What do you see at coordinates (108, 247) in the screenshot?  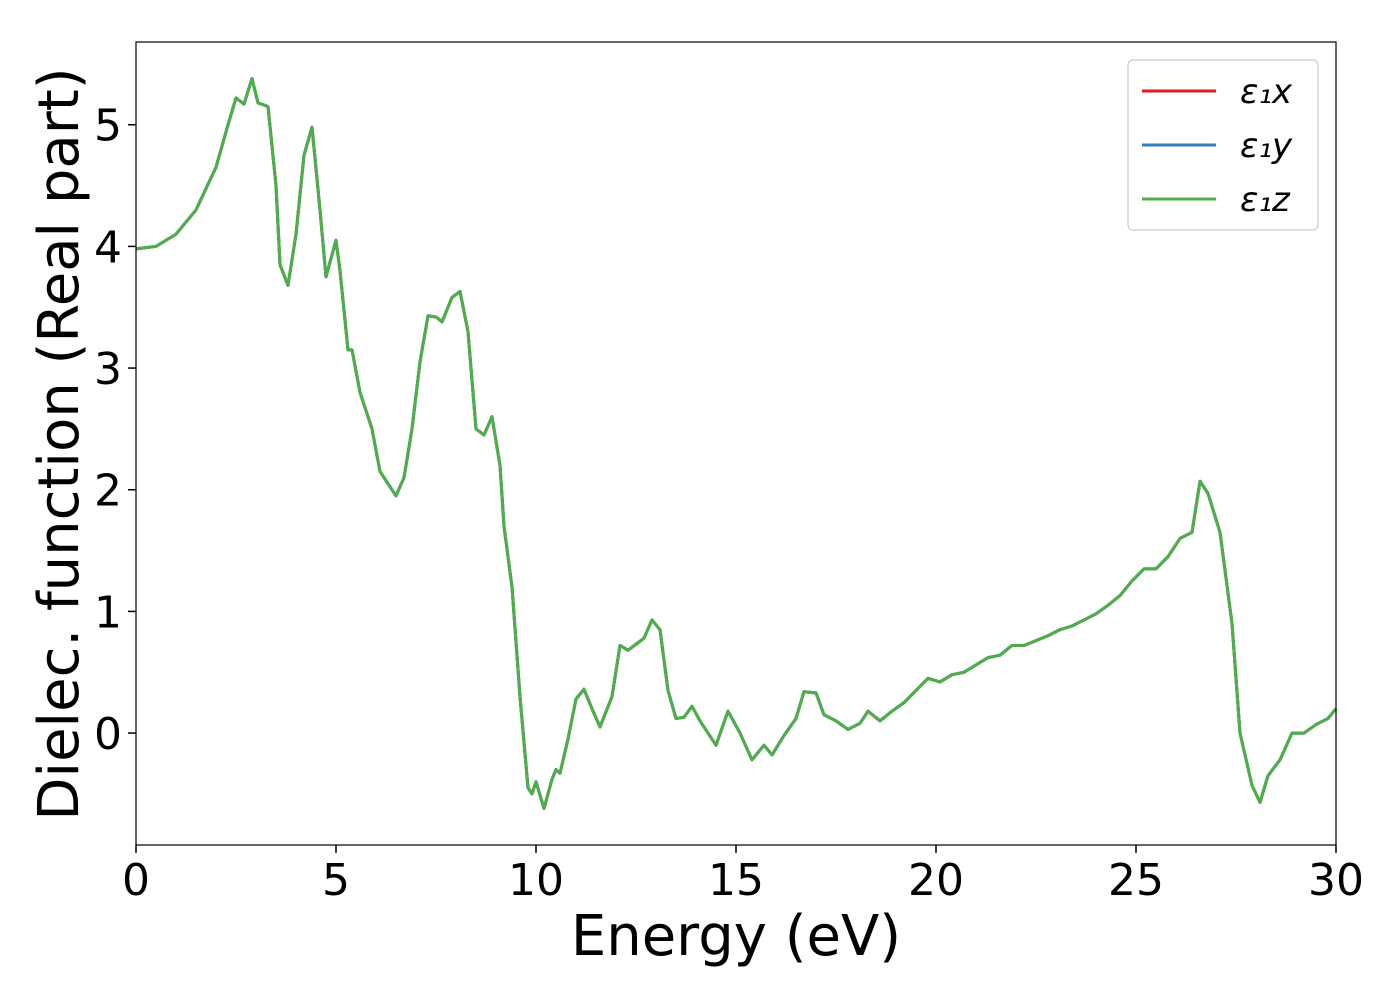 I see `y-tick-label: 4` at bounding box center [108, 247].